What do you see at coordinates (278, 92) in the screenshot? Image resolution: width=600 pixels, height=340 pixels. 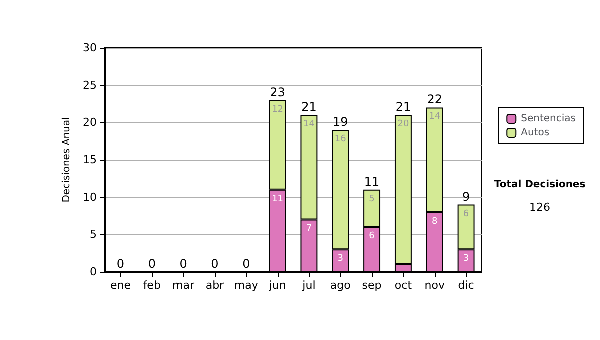 I see `total-label: 23` at bounding box center [278, 92].